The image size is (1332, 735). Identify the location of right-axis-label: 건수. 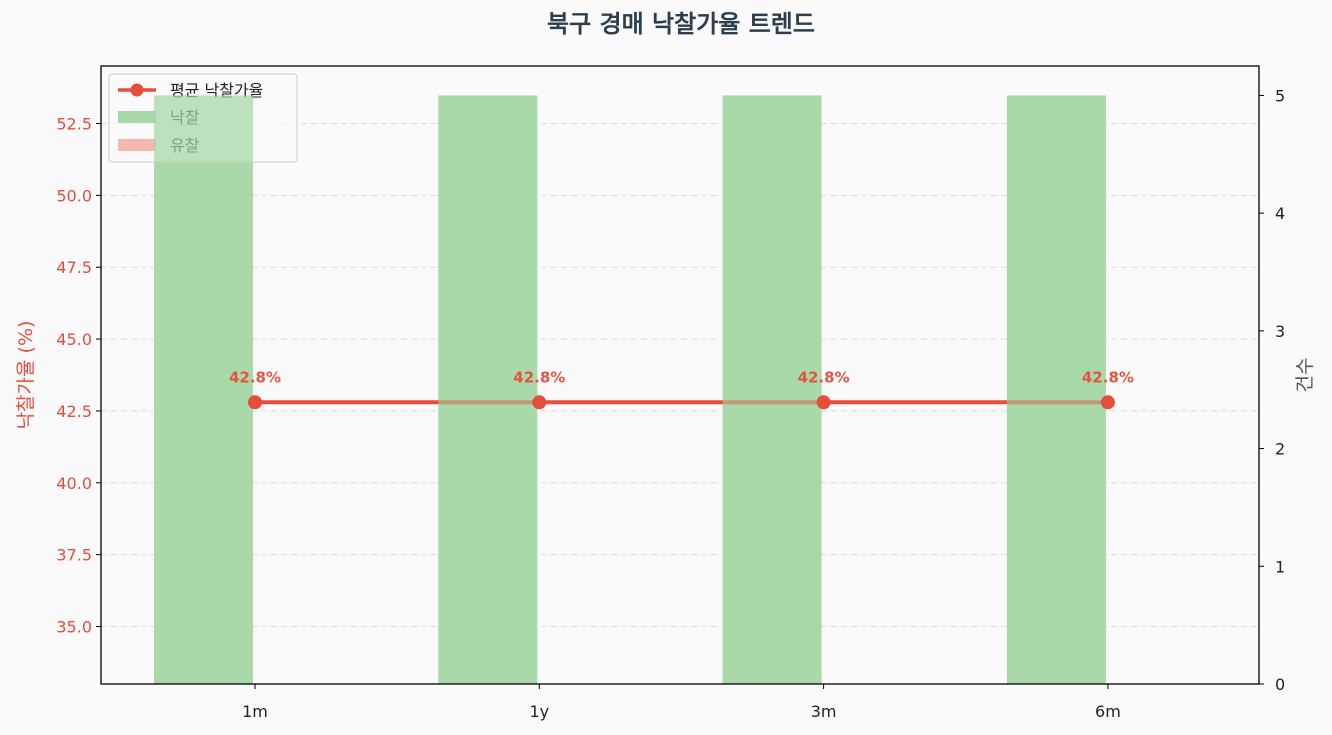
(1305, 375).